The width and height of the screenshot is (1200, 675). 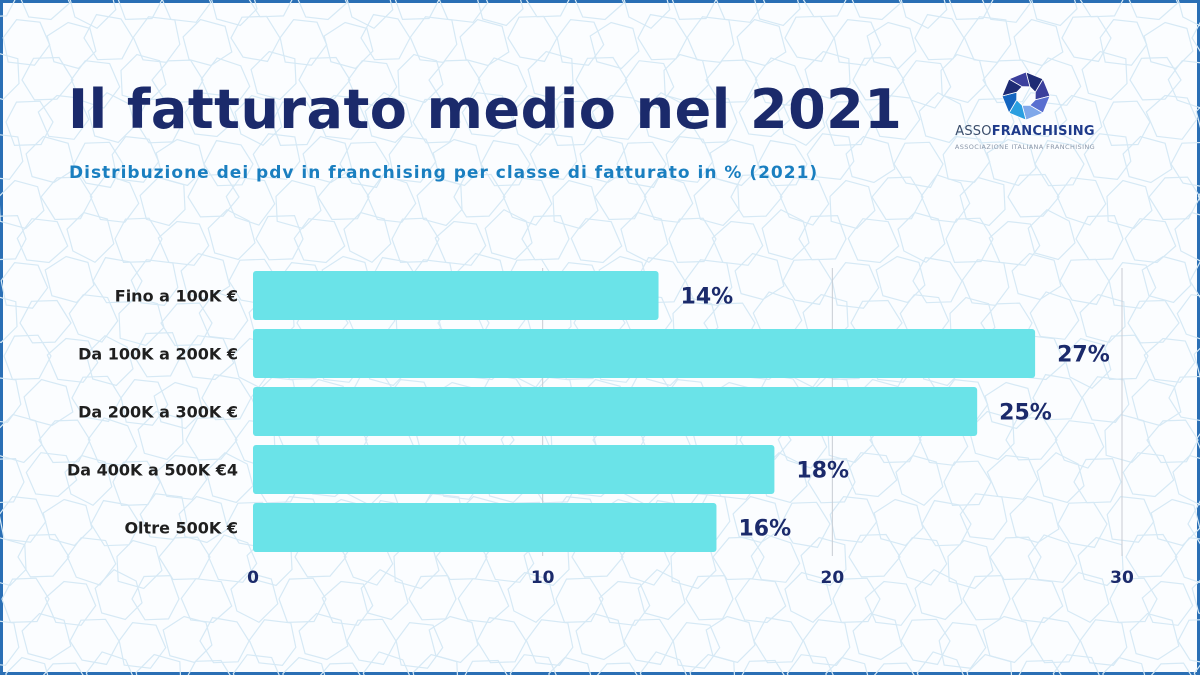 I want to click on logo-name: ASSOFRANCHISING, so click(x=1025, y=131).